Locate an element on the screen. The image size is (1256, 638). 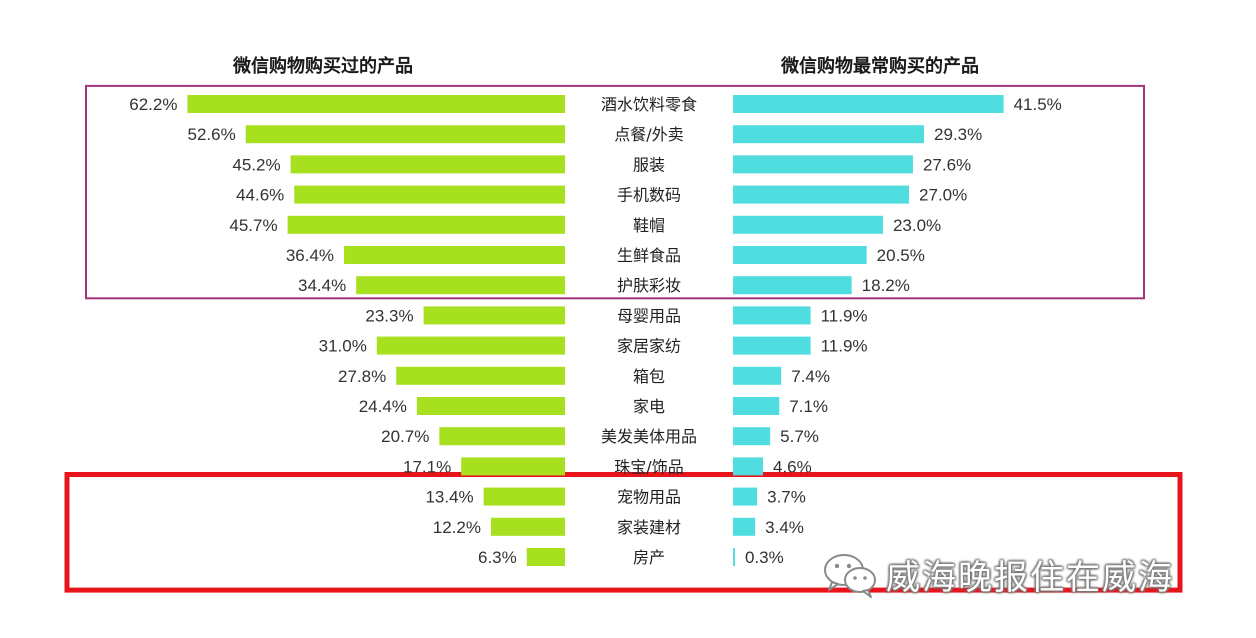
left-bar-label: 20.7% is located at coordinates (405, 436).